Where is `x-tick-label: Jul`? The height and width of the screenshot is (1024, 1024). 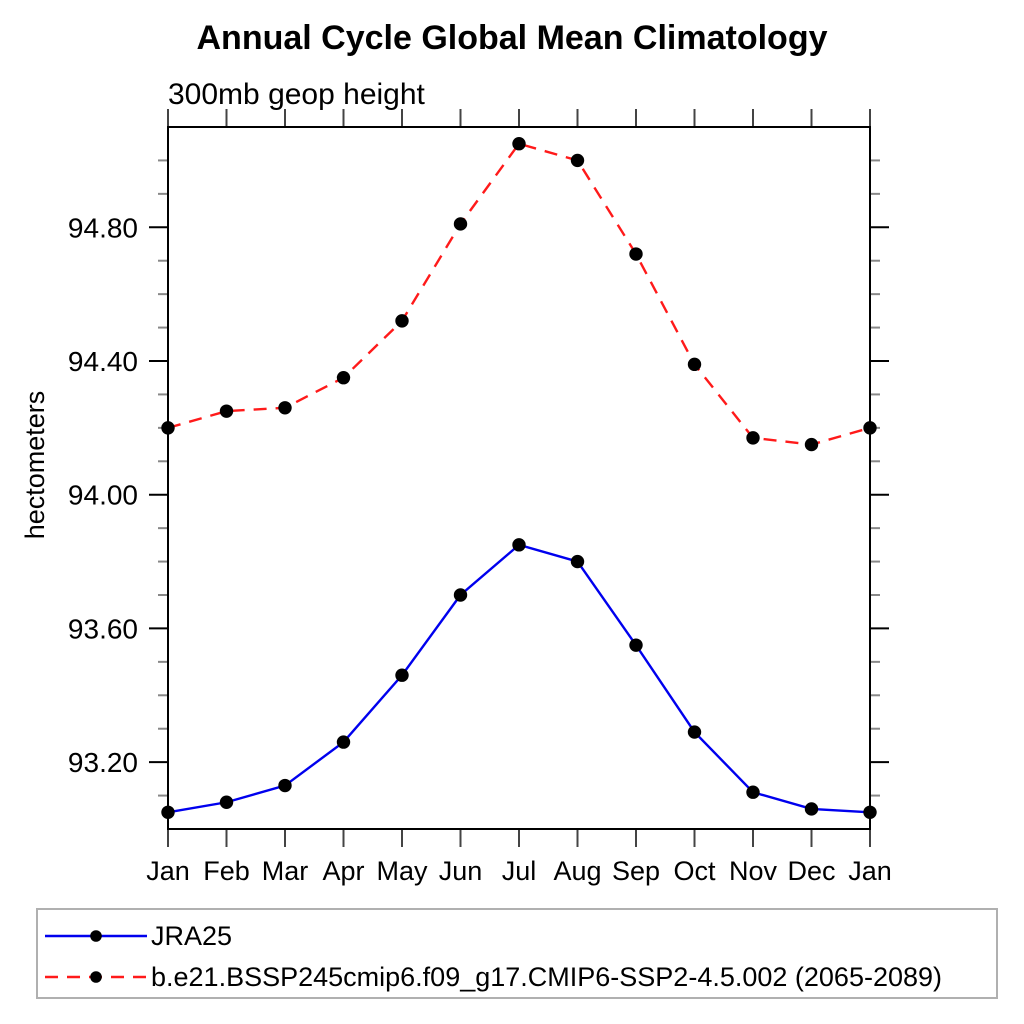 x-tick-label: Jul is located at coordinates (519, 871).